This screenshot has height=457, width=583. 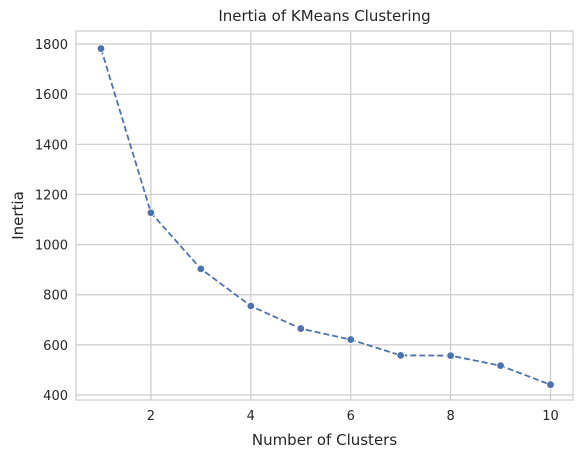 I want to click on y-tick-label: 800, so click(x=55, y=296).